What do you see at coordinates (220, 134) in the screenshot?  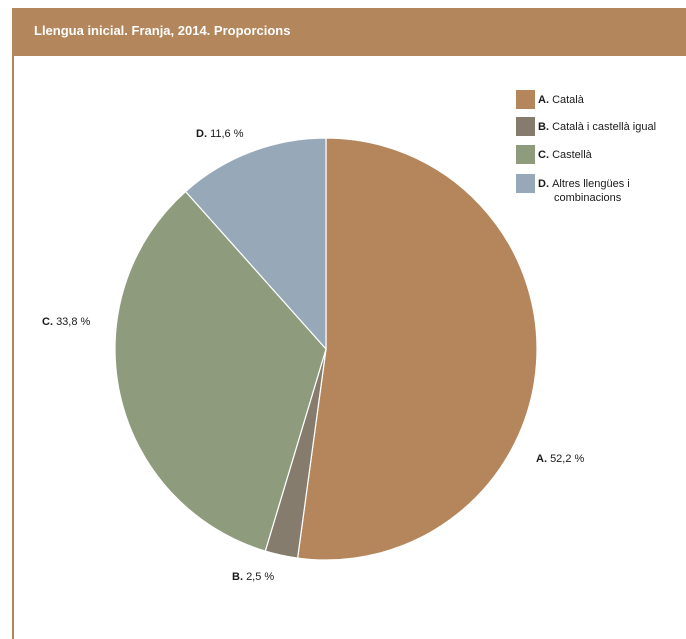 I see `slice-label-d: D. 11,6 %` at bounding box center [220, 134].